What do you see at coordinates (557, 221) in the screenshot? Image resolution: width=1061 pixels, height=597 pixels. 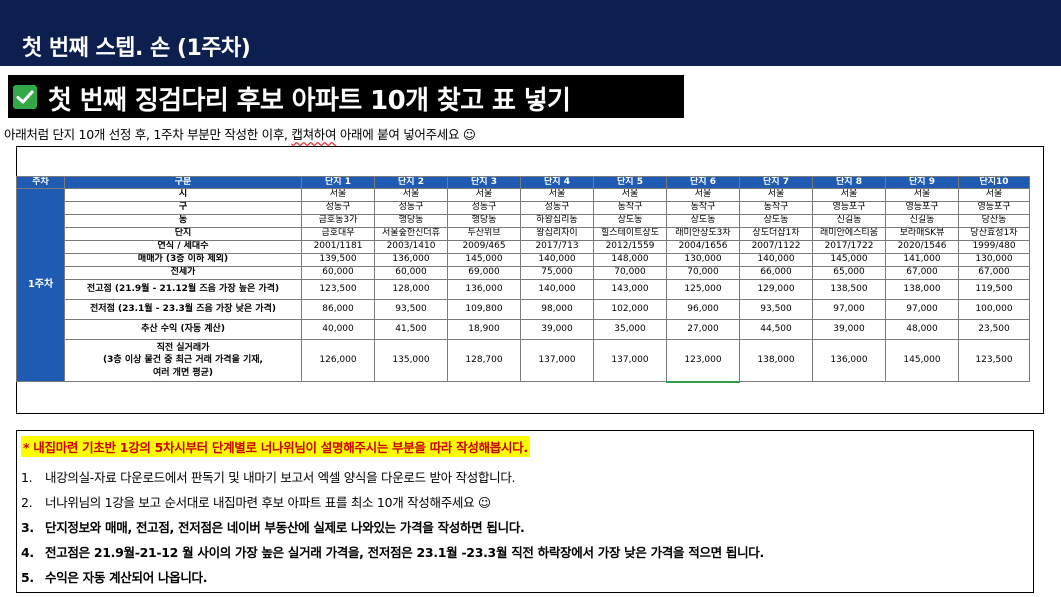 I see `table-cell: 하왕십리동` at bounding box center [557, 221].